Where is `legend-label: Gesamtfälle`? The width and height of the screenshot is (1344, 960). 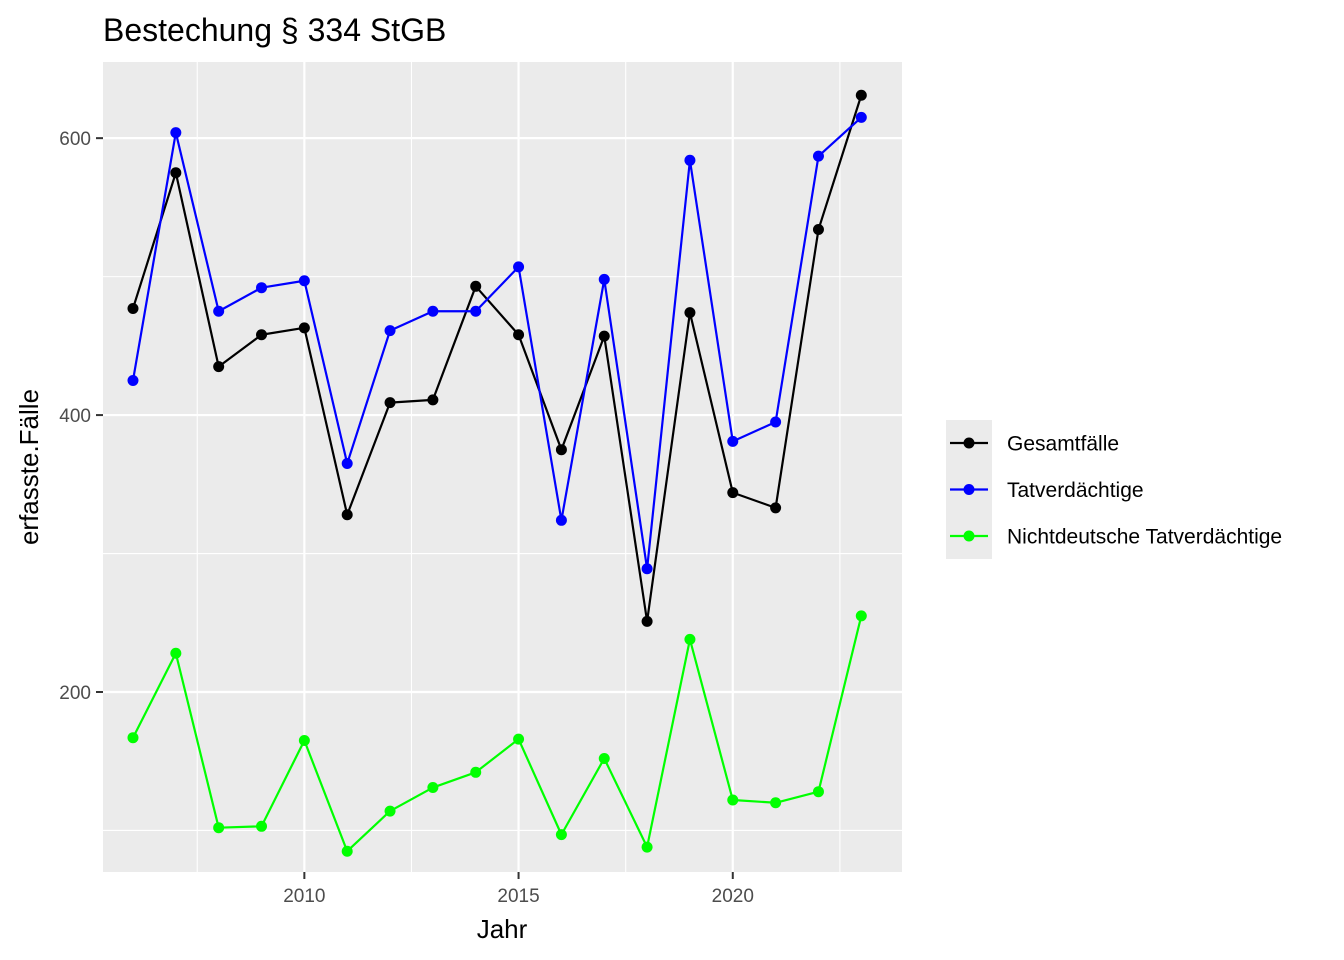 legend-label: Gesamtfälle is located at coordinates (1063, 444).